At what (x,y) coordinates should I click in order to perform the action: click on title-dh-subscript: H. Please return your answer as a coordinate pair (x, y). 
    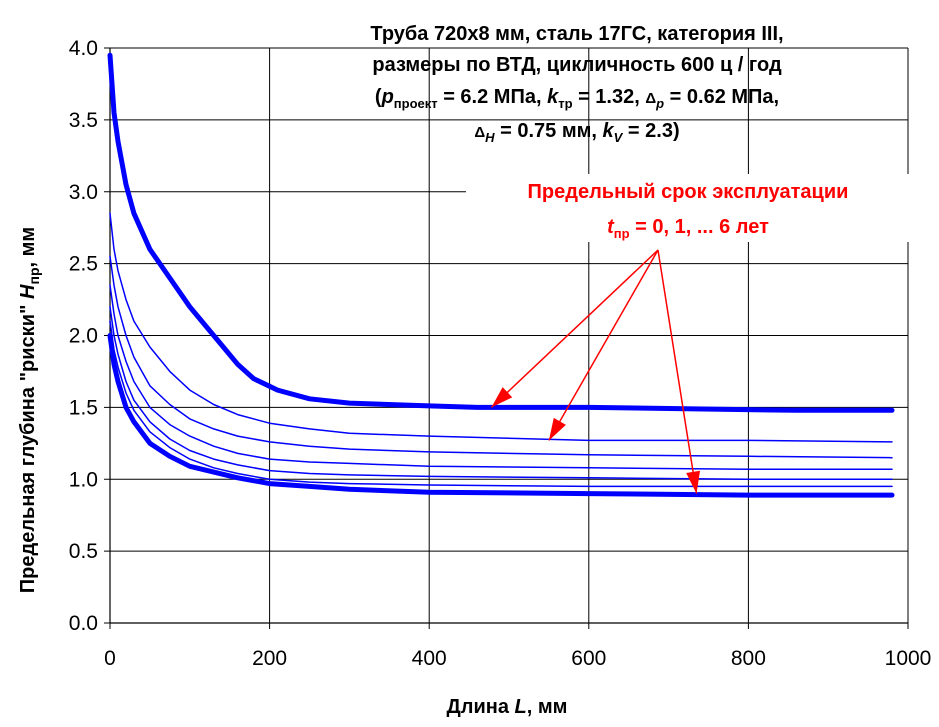
    Looking at the image, I should click on (490, 137).